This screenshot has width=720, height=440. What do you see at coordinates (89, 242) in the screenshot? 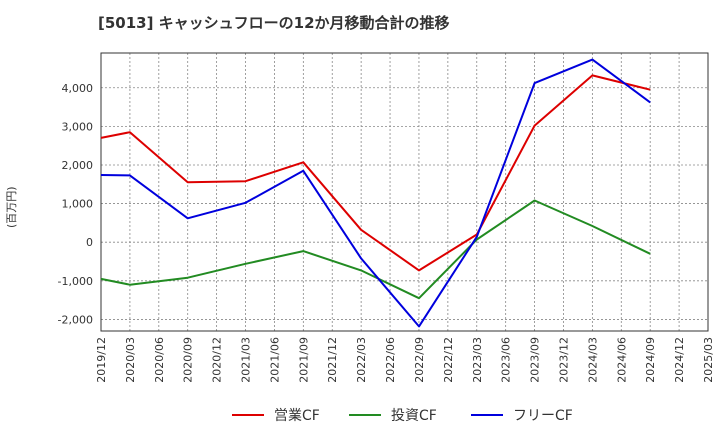
I see `y-tick-label: 0` at bounding box center [89, 242].